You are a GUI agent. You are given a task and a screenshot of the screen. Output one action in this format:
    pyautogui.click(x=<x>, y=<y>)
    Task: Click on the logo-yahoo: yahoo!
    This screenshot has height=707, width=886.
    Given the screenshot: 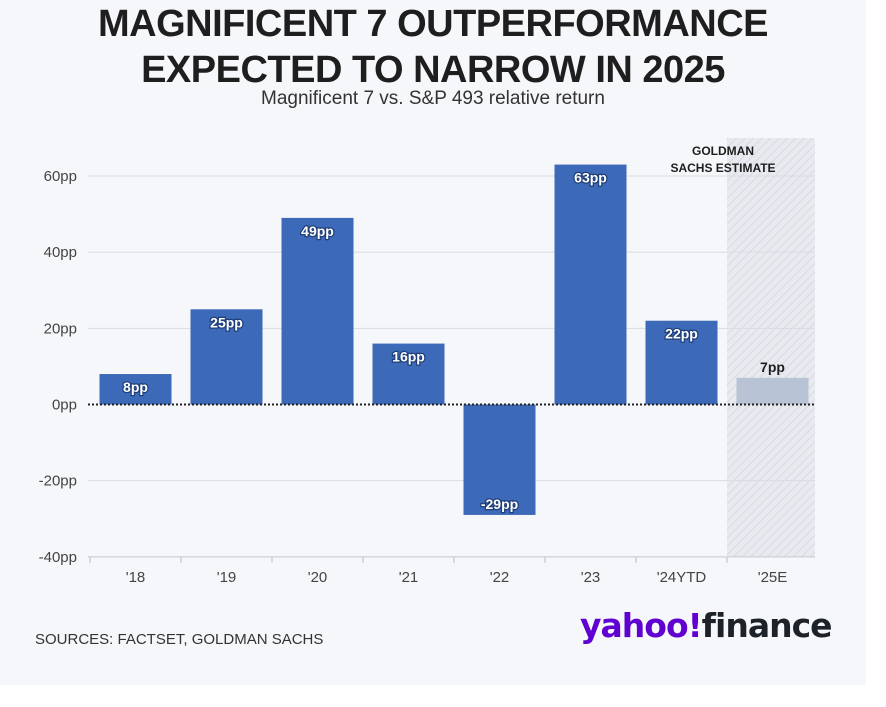 What is the action you would take?
    pyautogui.click(x=641, y=625)
    